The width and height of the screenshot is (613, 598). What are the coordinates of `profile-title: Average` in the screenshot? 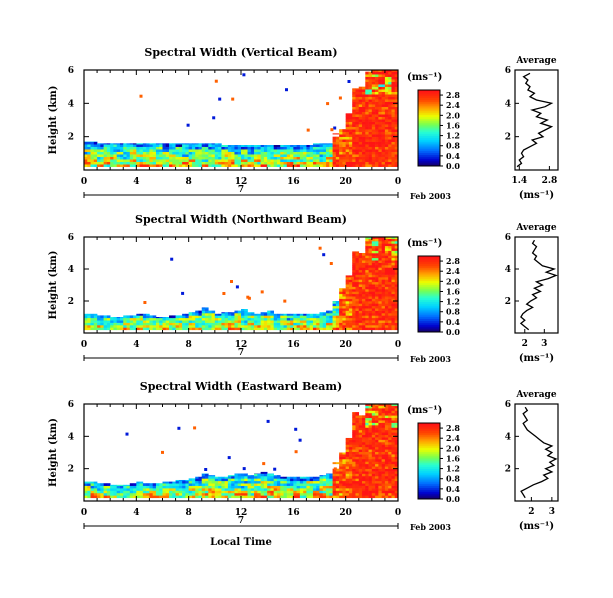 It's located at (535, 228).